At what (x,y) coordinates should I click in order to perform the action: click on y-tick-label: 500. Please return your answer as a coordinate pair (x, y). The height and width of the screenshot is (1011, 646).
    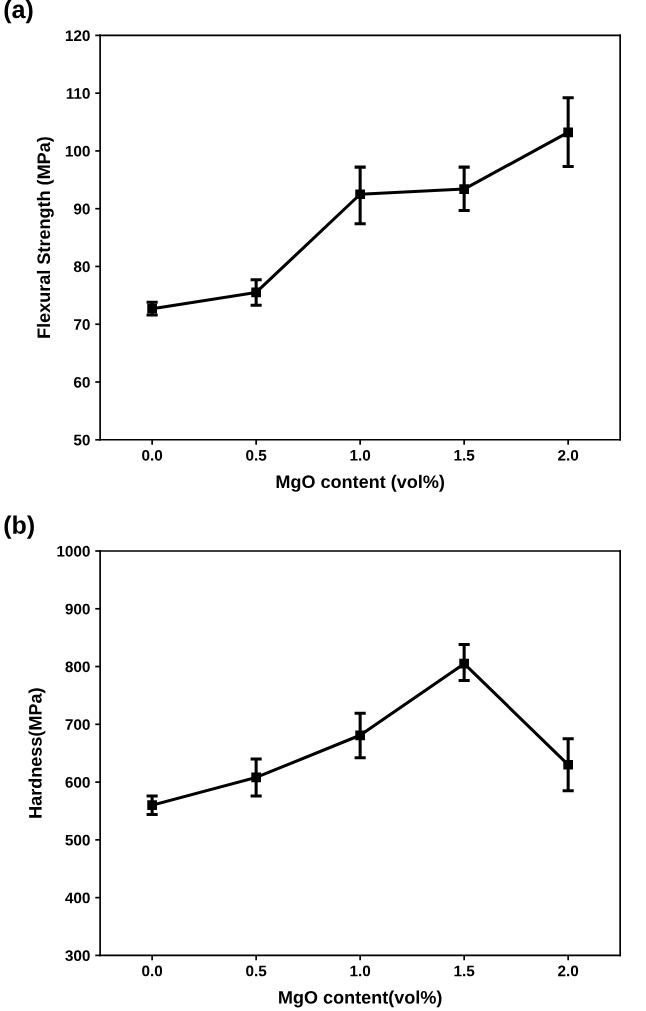
    Looking at the image, I should click on (77, 840).